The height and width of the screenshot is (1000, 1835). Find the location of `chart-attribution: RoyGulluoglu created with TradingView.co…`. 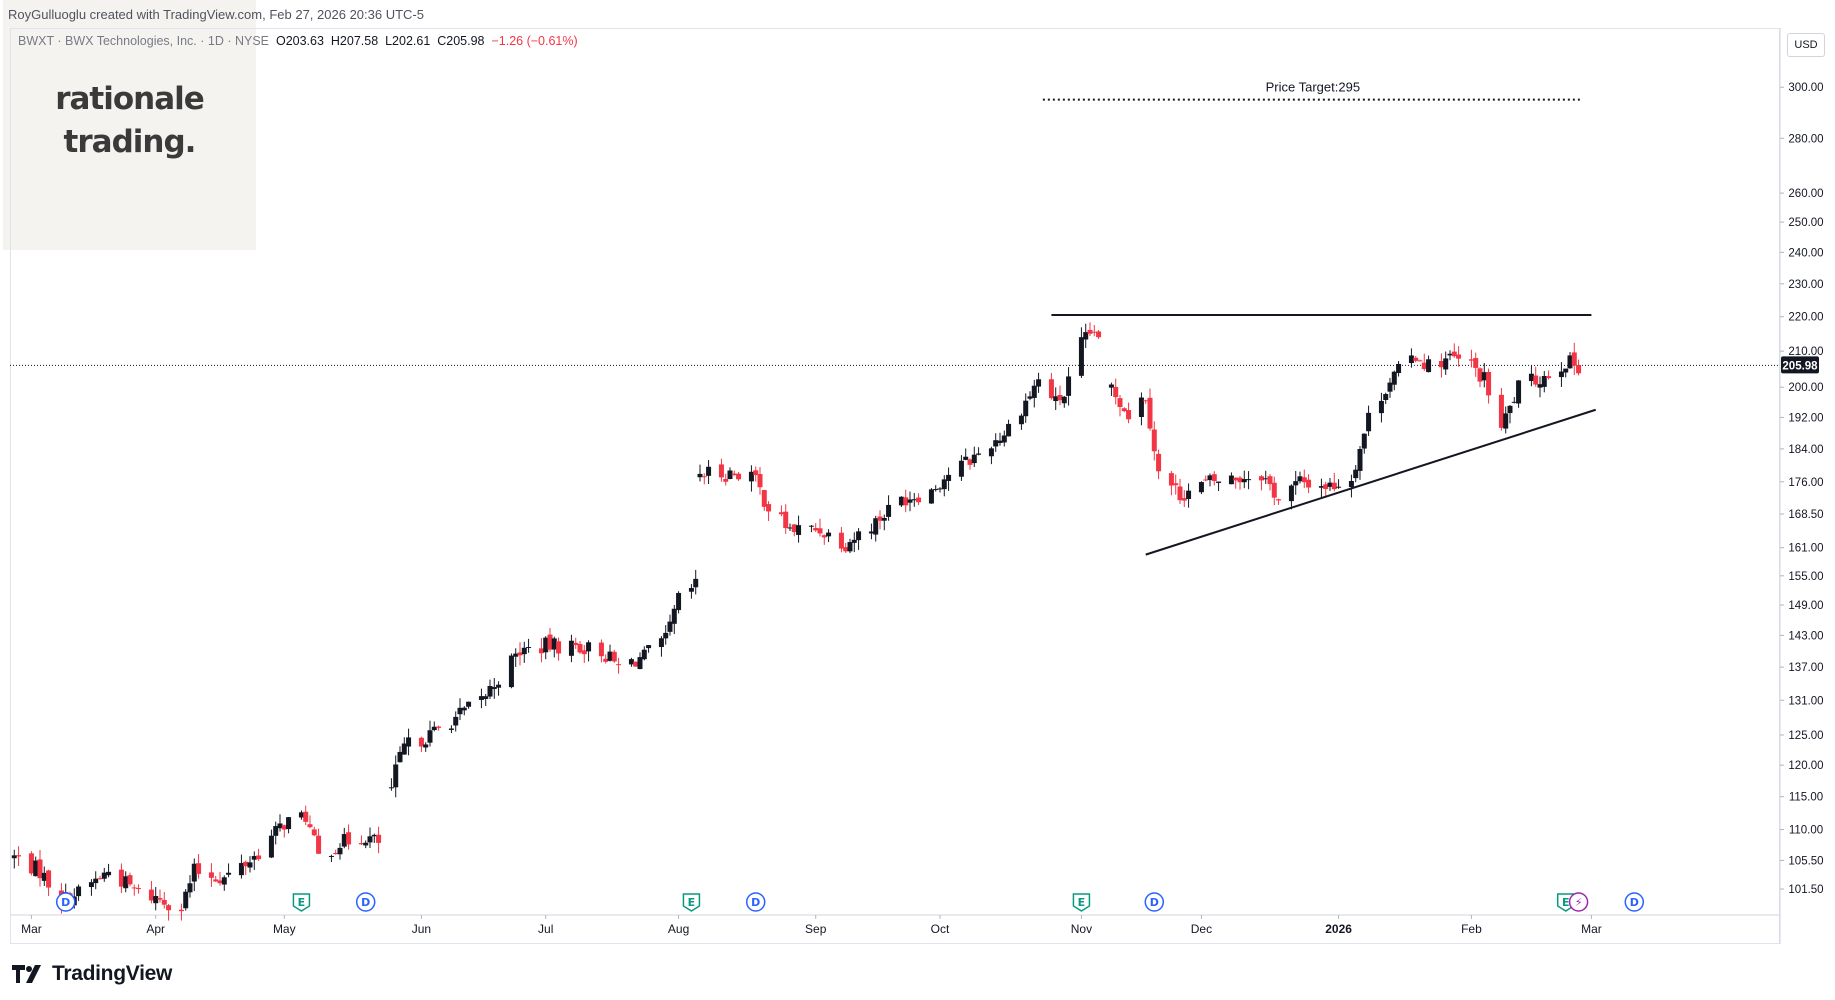

chart-attribution: RoyGulluoglu created with TradingView.co… is located at coordinates (216, 14).